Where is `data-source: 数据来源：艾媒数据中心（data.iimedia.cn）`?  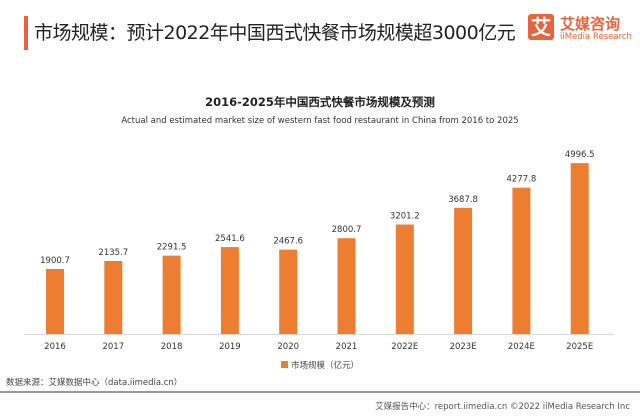
data-source: 数据来源：艾媒数据中心（data.iimedia.cn） is located at coordinates (94, 383).